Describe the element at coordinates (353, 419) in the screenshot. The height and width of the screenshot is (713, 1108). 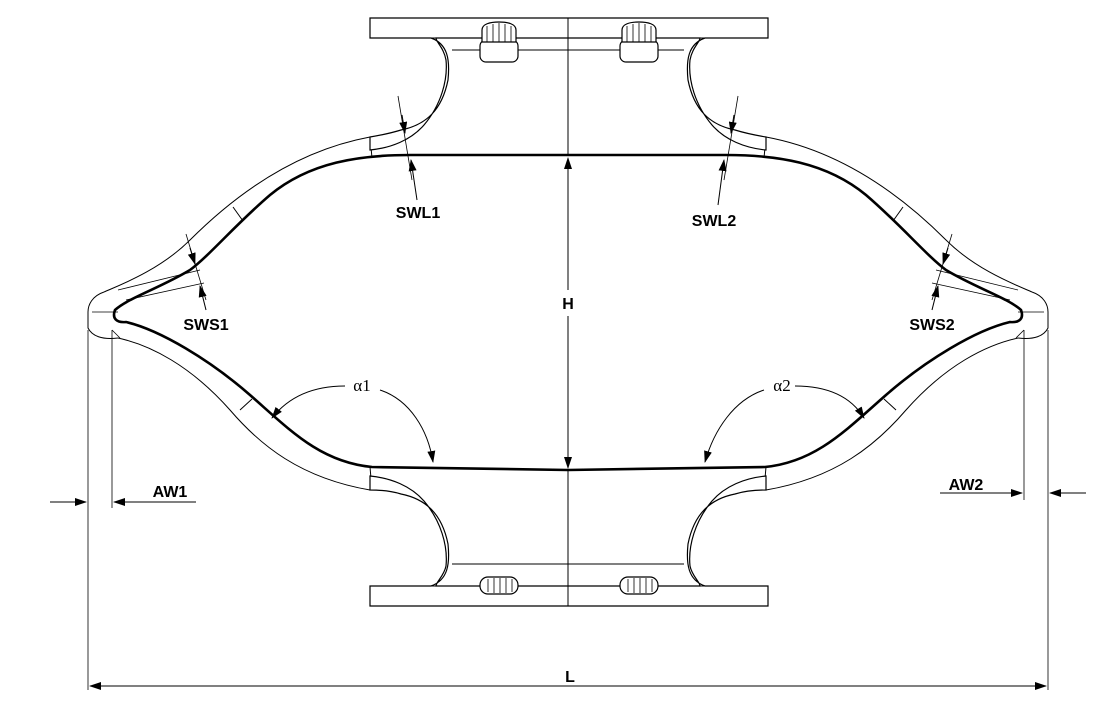
I see `alpha1-angle: α1` at that location.